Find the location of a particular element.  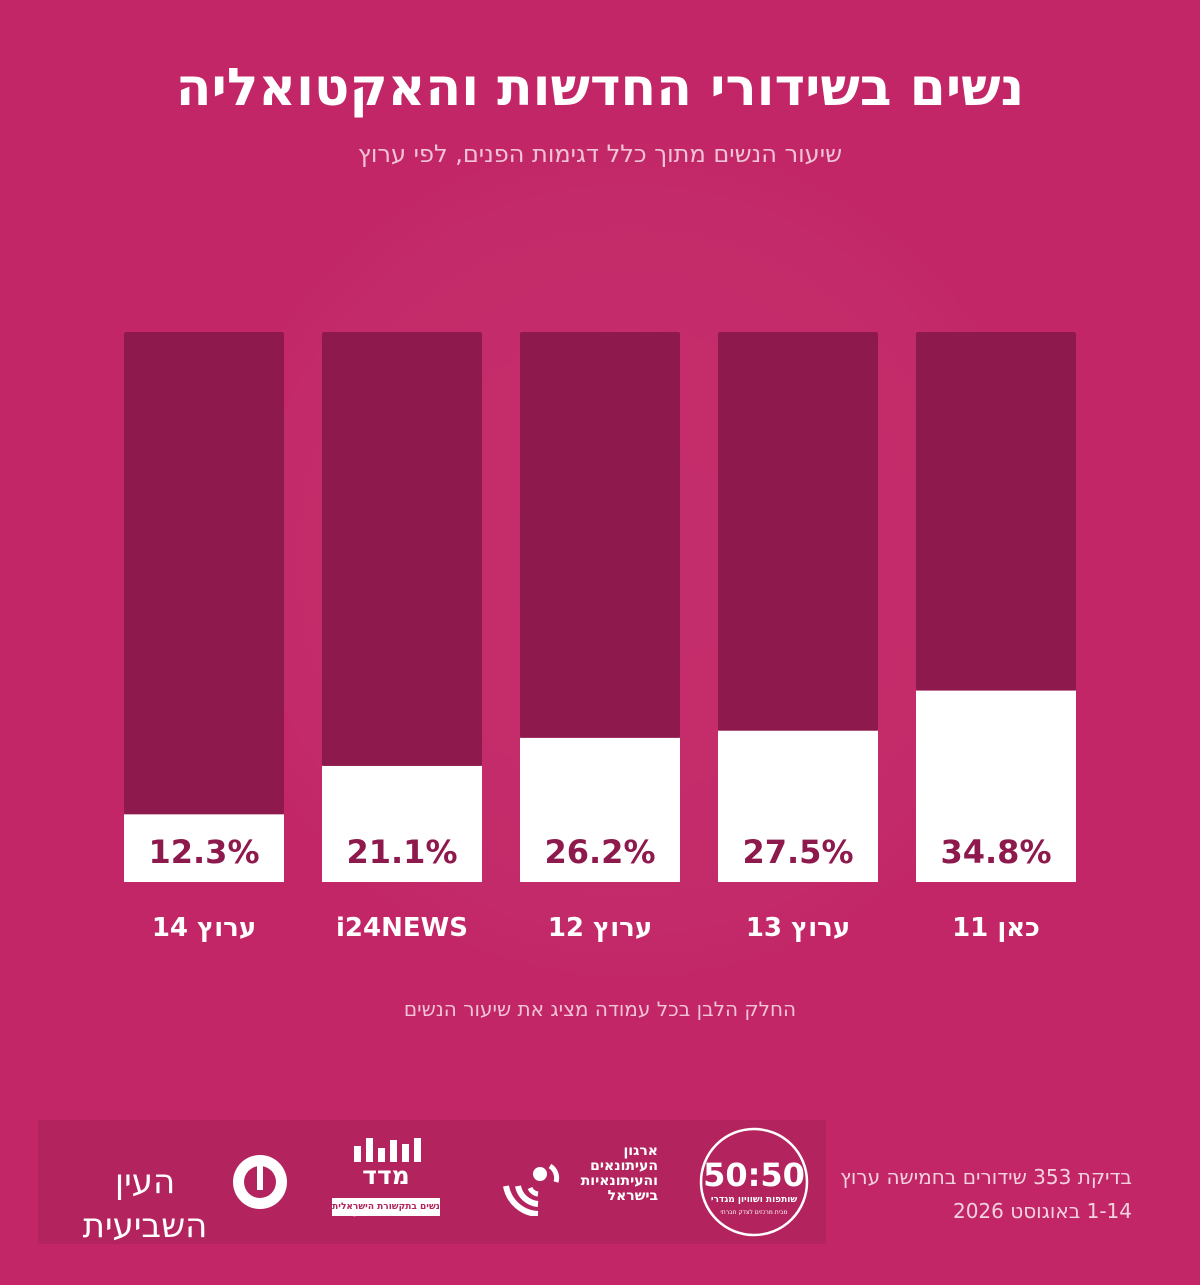

bar-value-label: 26.2% is located at coordinates (599, 852).